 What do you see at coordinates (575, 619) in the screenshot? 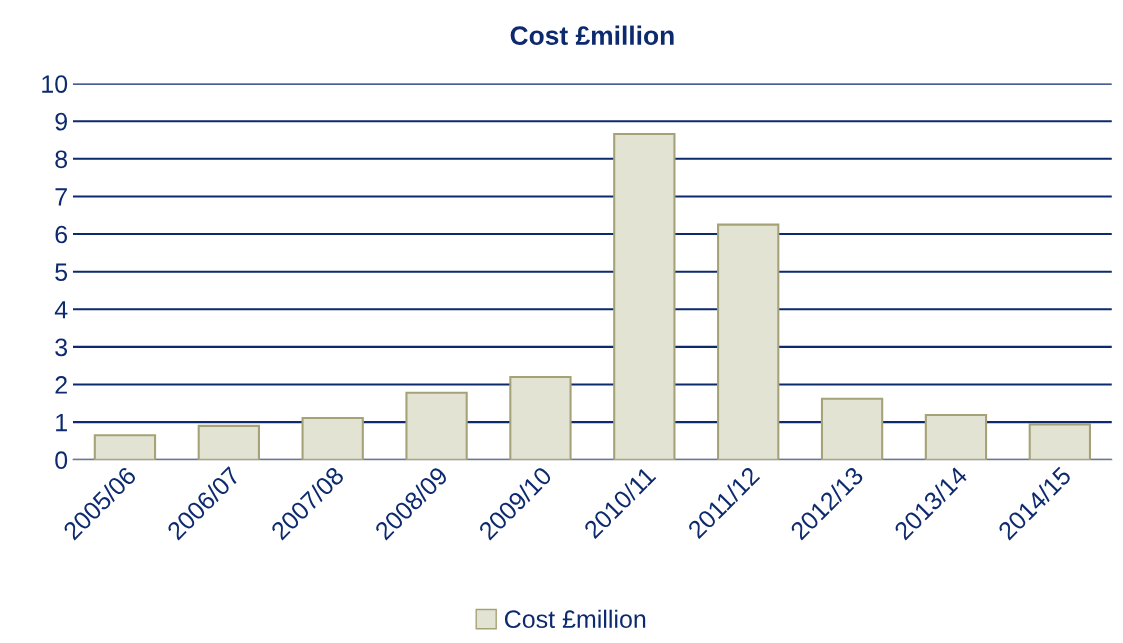
I see `legend-label: Cost £million` at bounding box center [575, 619].